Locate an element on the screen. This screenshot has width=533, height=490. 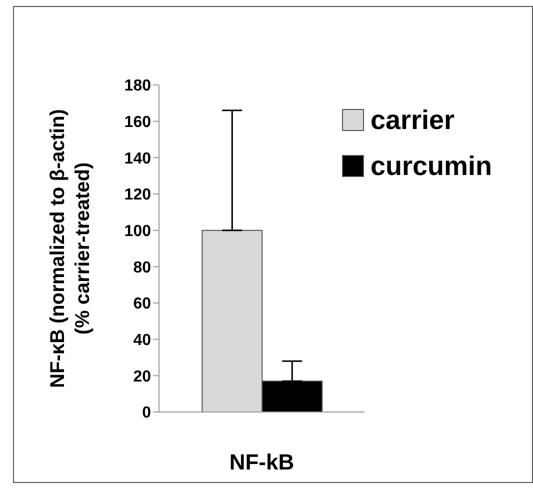
y-tick-label: 180 is located at coordinates (138, 86).